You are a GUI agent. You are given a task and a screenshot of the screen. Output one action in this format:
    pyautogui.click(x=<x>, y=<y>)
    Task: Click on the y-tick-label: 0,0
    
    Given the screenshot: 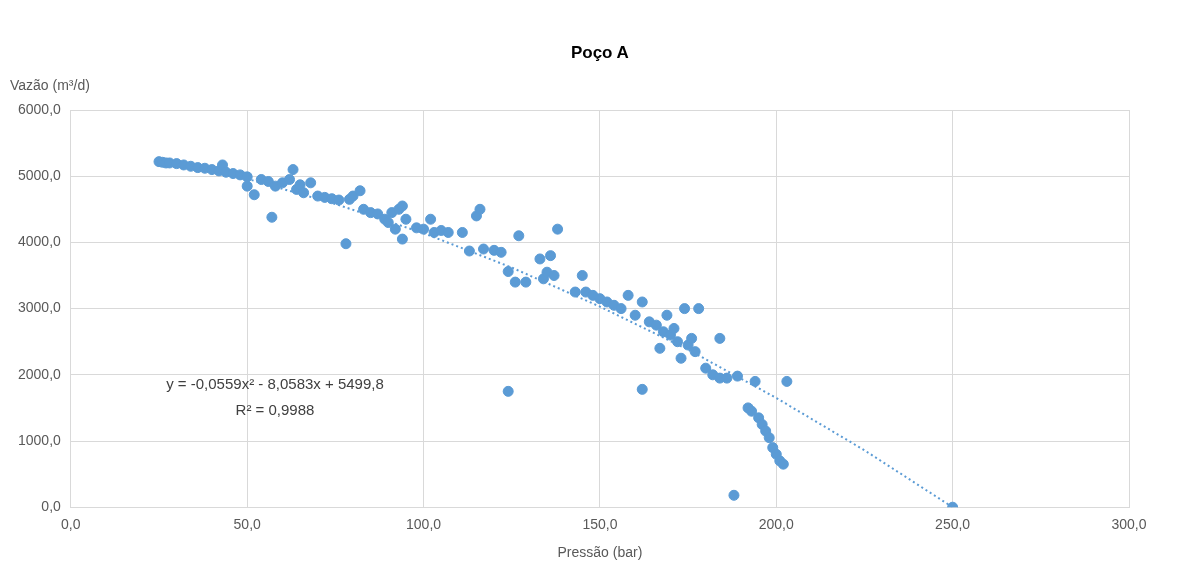 What is the action you would take?
    pyautogui.click(x=51, y=506)
    